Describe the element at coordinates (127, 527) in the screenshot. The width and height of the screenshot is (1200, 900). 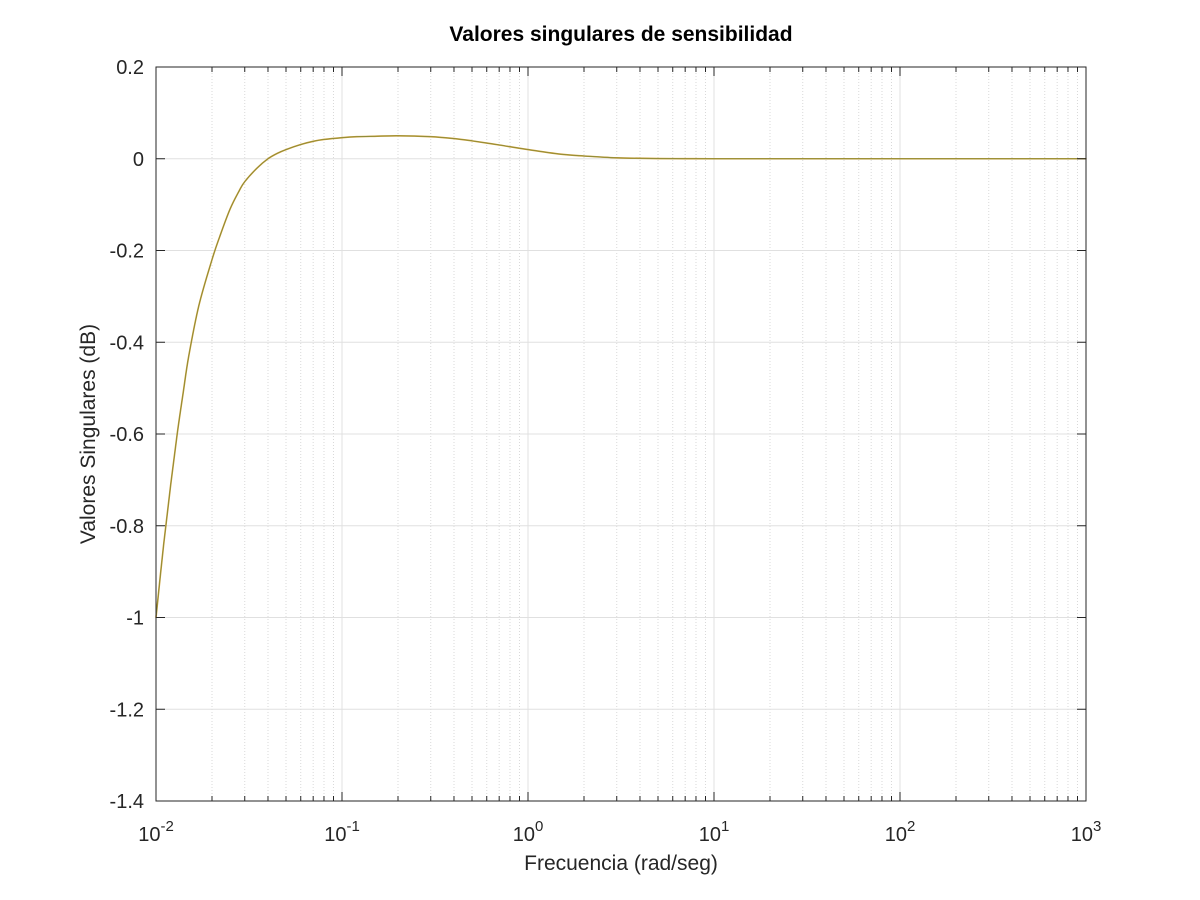
I see `y-tick-label: -0.8` at that location.